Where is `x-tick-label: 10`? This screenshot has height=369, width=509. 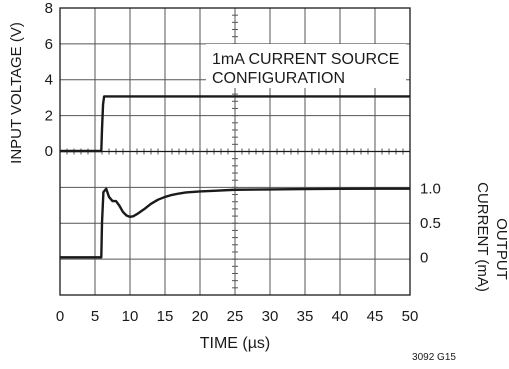
x-tick-label: 10 is located at coordinates (130, 316).